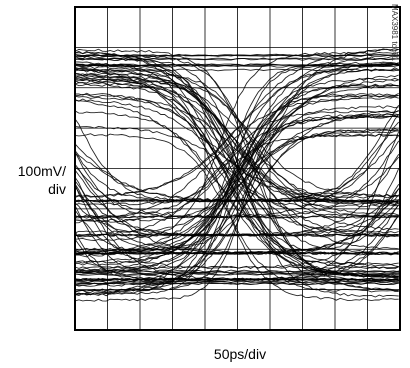  What do you see at coordinates (394, 32) in the screenshot?
I see `figure-code: MAX3981 toc01` at bounding box center [394, 32].